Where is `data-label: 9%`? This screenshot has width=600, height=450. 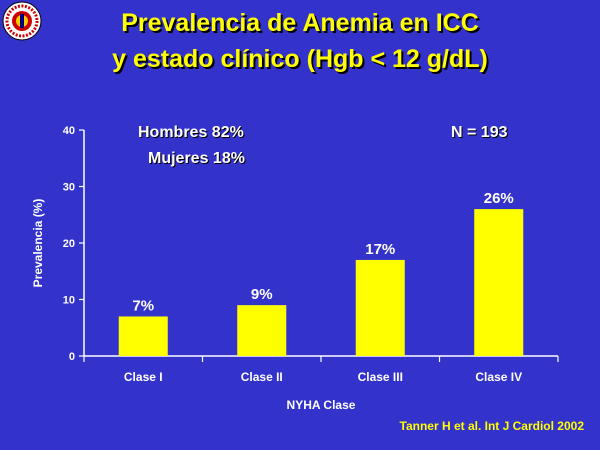 data-label: 9% is located at coordinates (262, 294).